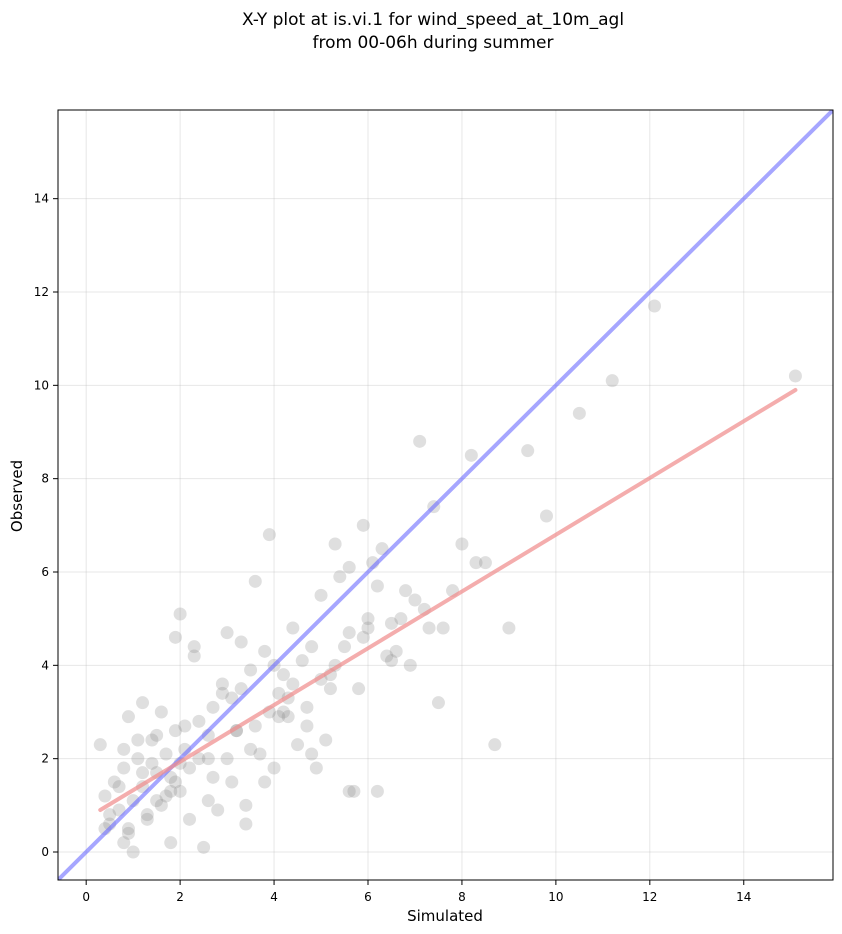 The width and height of the screenshot is (842, 934). I want to click on y-tick-label-7: 14, so click(41, 199).